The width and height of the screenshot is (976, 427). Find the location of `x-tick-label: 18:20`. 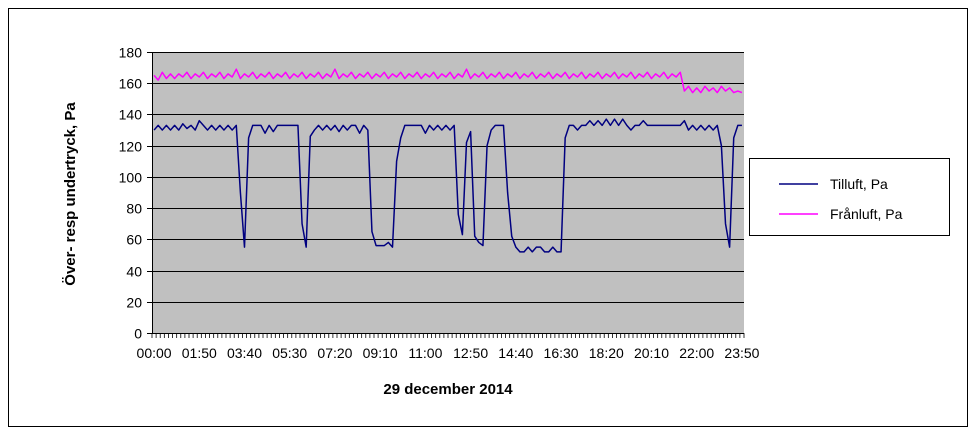

x-tick-label: 18:20 is located at coordinates (606, 353).